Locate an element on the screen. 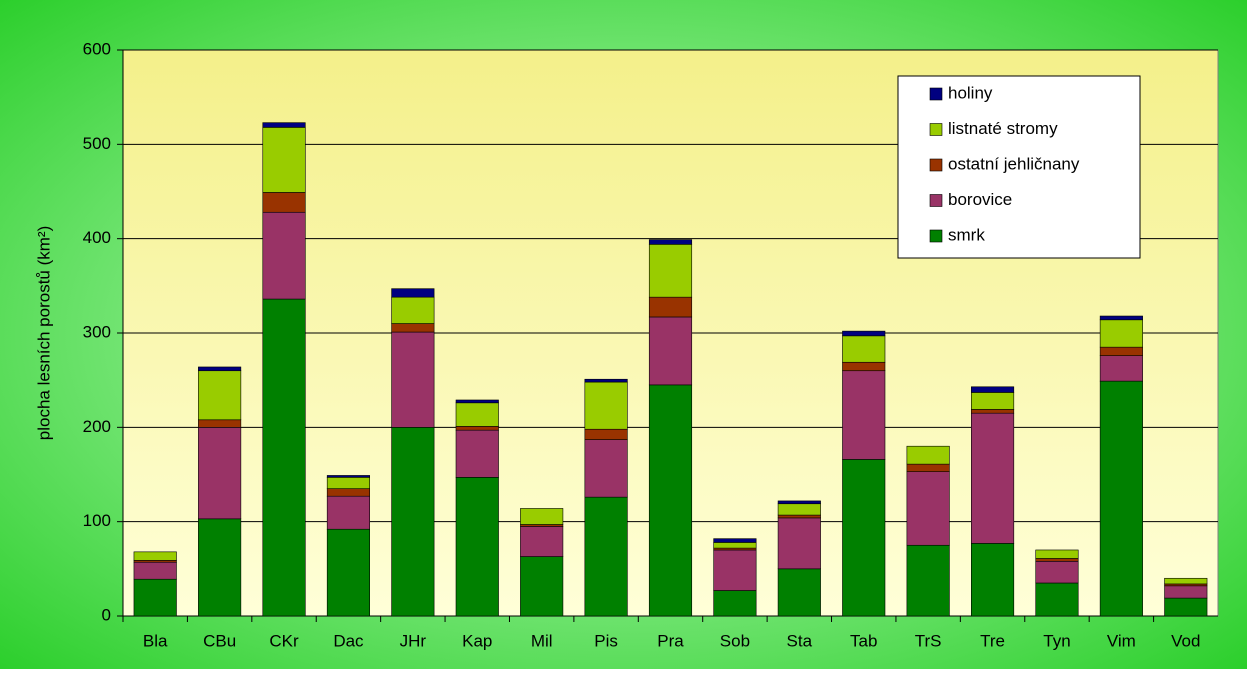 The height and width of the screenshot is (674, 1247). legend-label: ostatní jehličnany is located at coordinates (1014, 163).